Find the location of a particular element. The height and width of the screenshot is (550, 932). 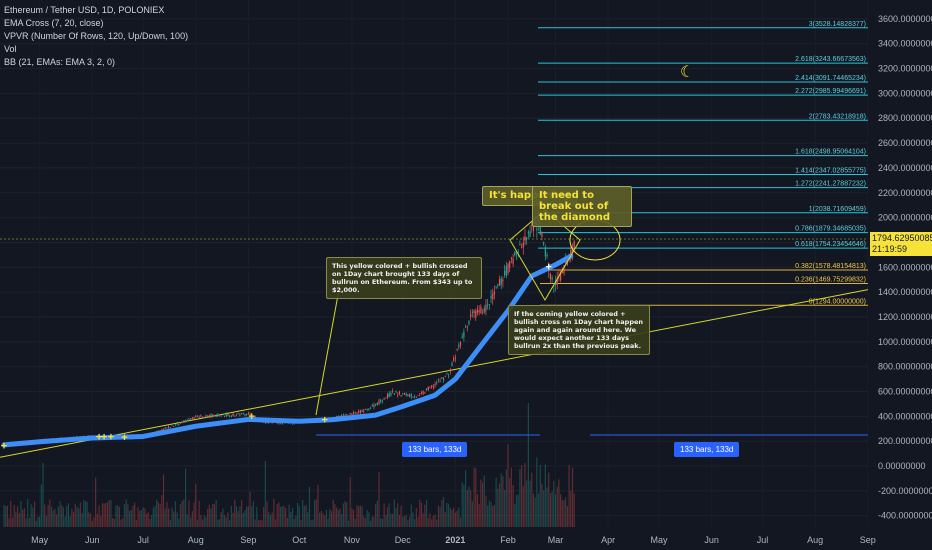

bars-badge-left: 133 bars, 133d is located at coordinates (435, 449).